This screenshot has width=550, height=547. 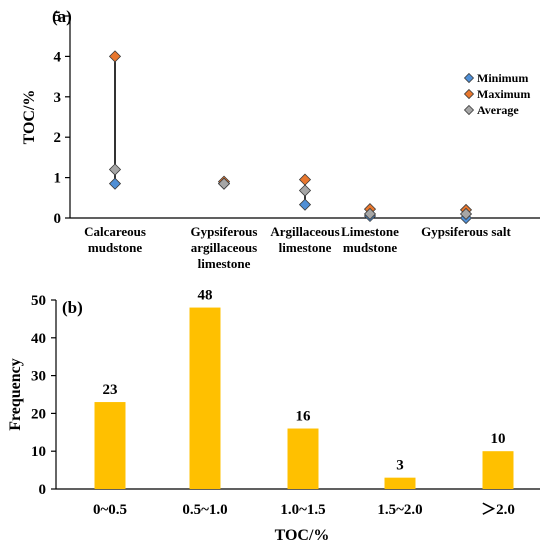 What do you see at coordinates (72, 307) in the screenshot?
I see `panel-b-label: (b)` at bounding box center [72, 307].